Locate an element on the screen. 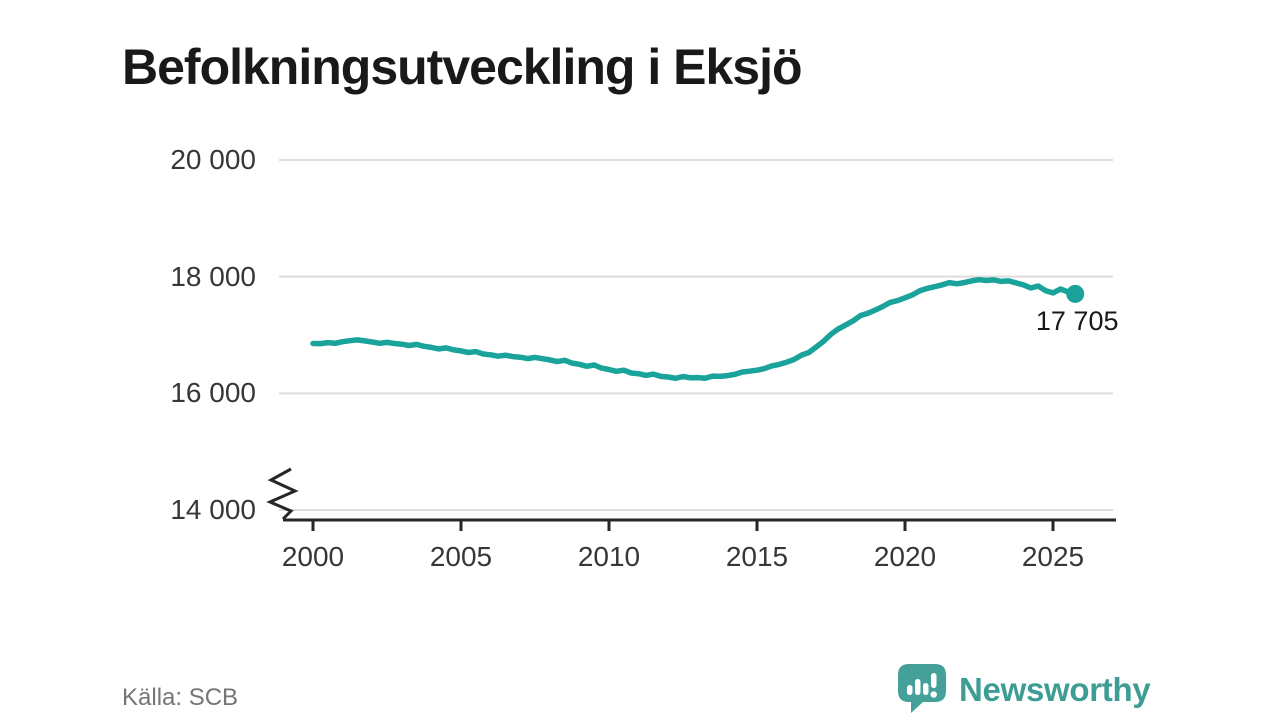  newsworthy-wordmark: Newsworthy is located at coordinates (1055, 689).